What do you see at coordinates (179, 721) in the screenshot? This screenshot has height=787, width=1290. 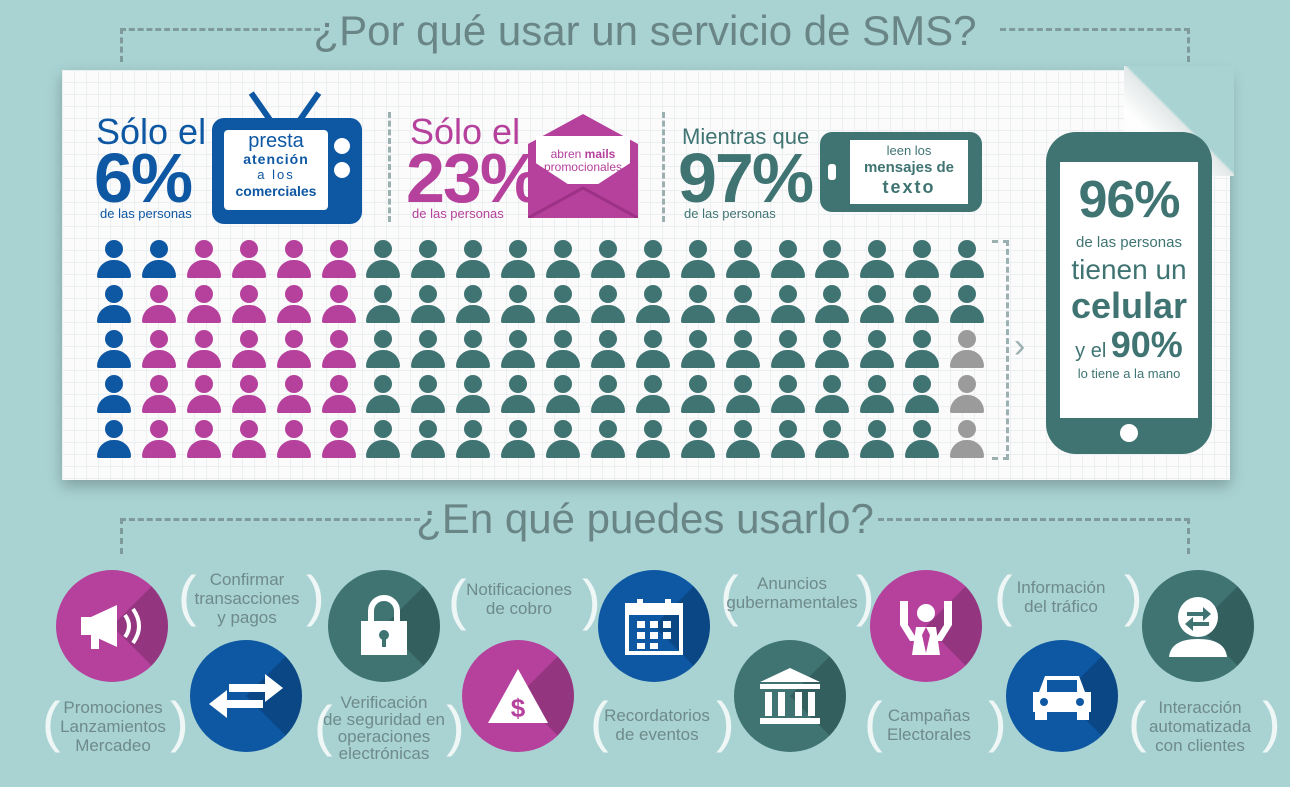 I see `paren-right-promo: )` at bounding box center [179, 721].